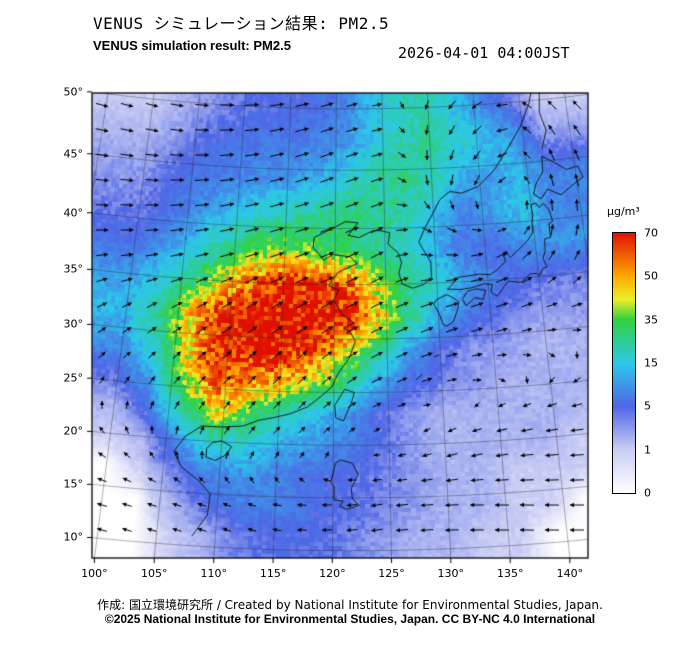  Describe the element at coordinates (332, 573) in the screenshot. I see `x-tick-label-120: 120°` at that location.